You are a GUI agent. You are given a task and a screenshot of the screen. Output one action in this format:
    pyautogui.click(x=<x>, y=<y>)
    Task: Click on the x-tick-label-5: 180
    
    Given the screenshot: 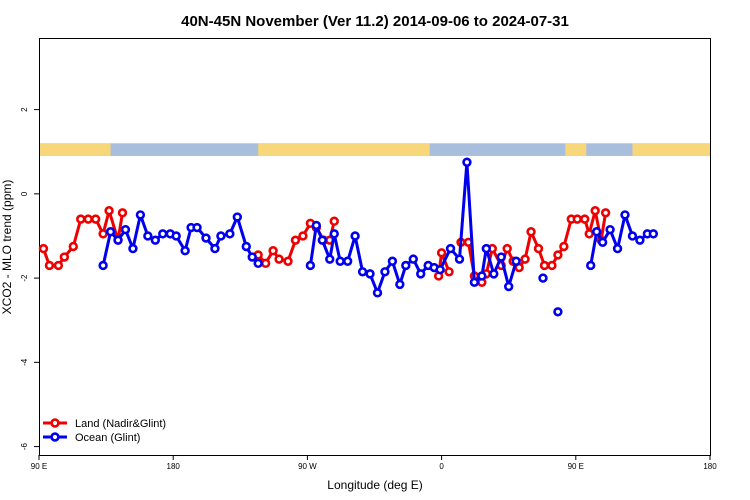 What is the action you would take?
    pyautogui.click(x=710, y=466)
    